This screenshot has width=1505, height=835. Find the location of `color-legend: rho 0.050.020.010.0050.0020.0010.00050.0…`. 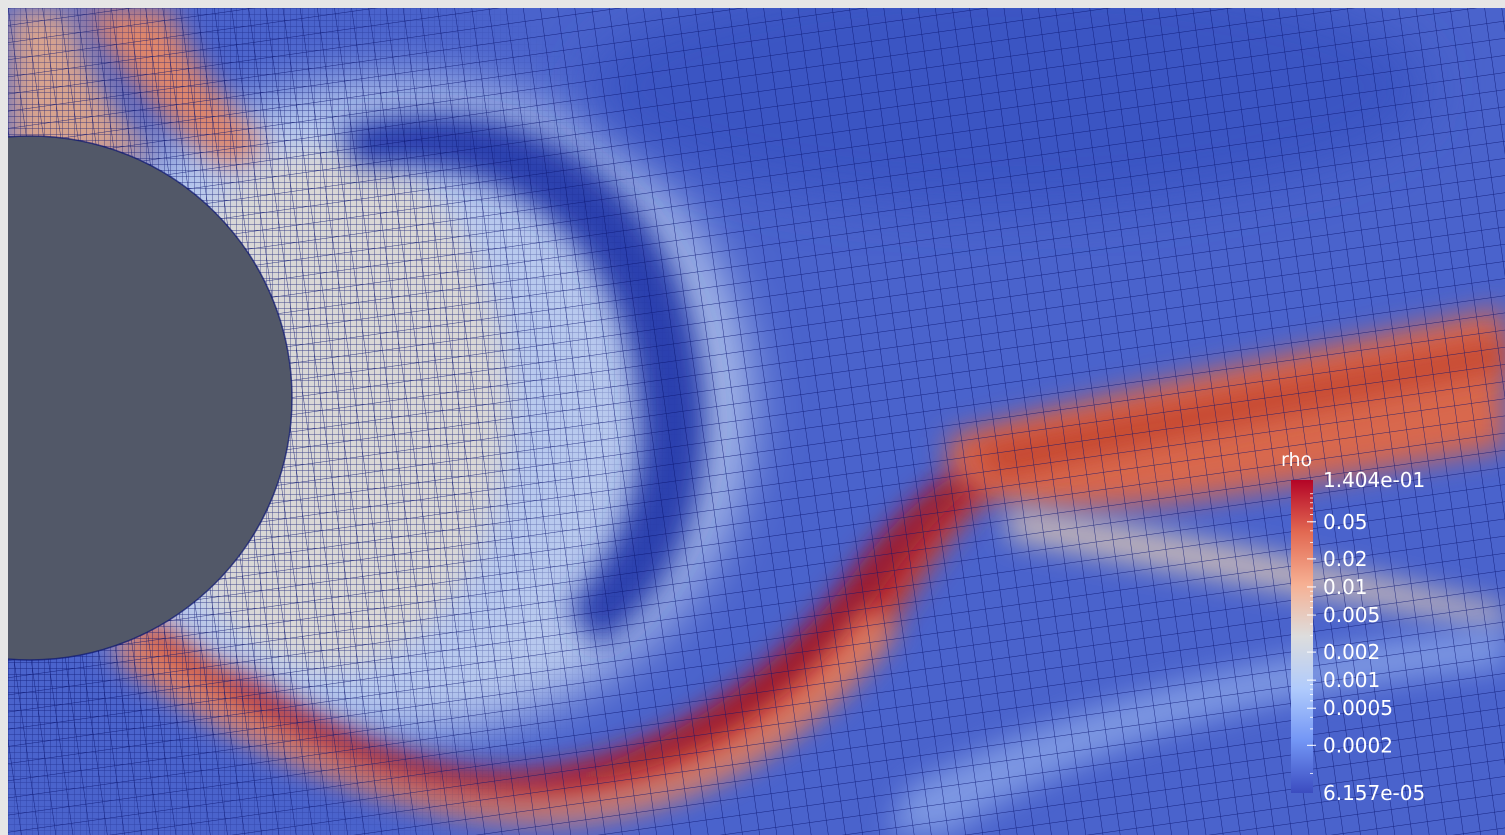

color-legend: rho 0.050.020.010.0050.0020.0010.00050.0… is located at coordinates (1353, 627).